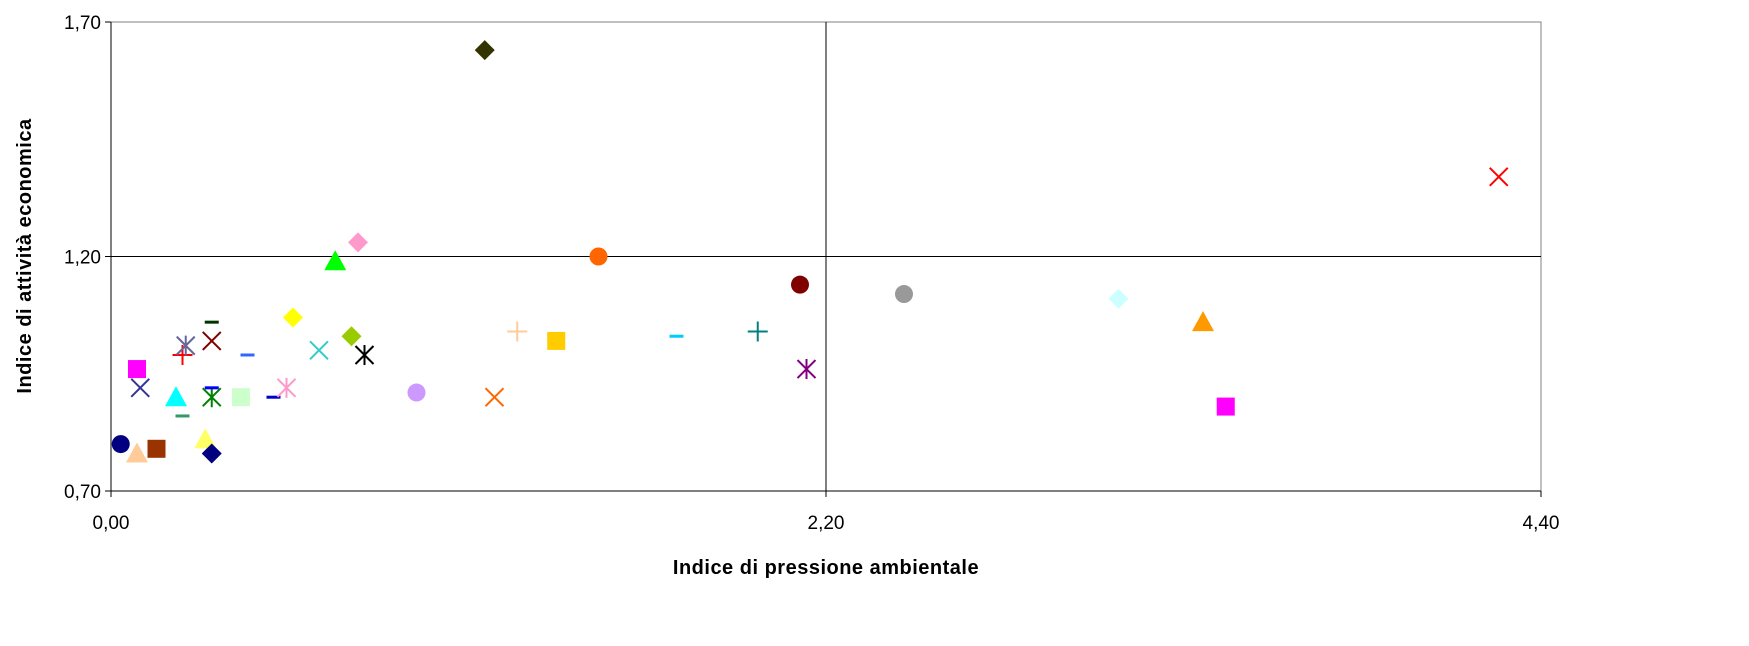 The height and width of the screenshot is (646, 1749). What do you see at coordinates (826, 523) in the screenshot?
I see `x-tick-label: 2,20` at bounding box center [826, 523].